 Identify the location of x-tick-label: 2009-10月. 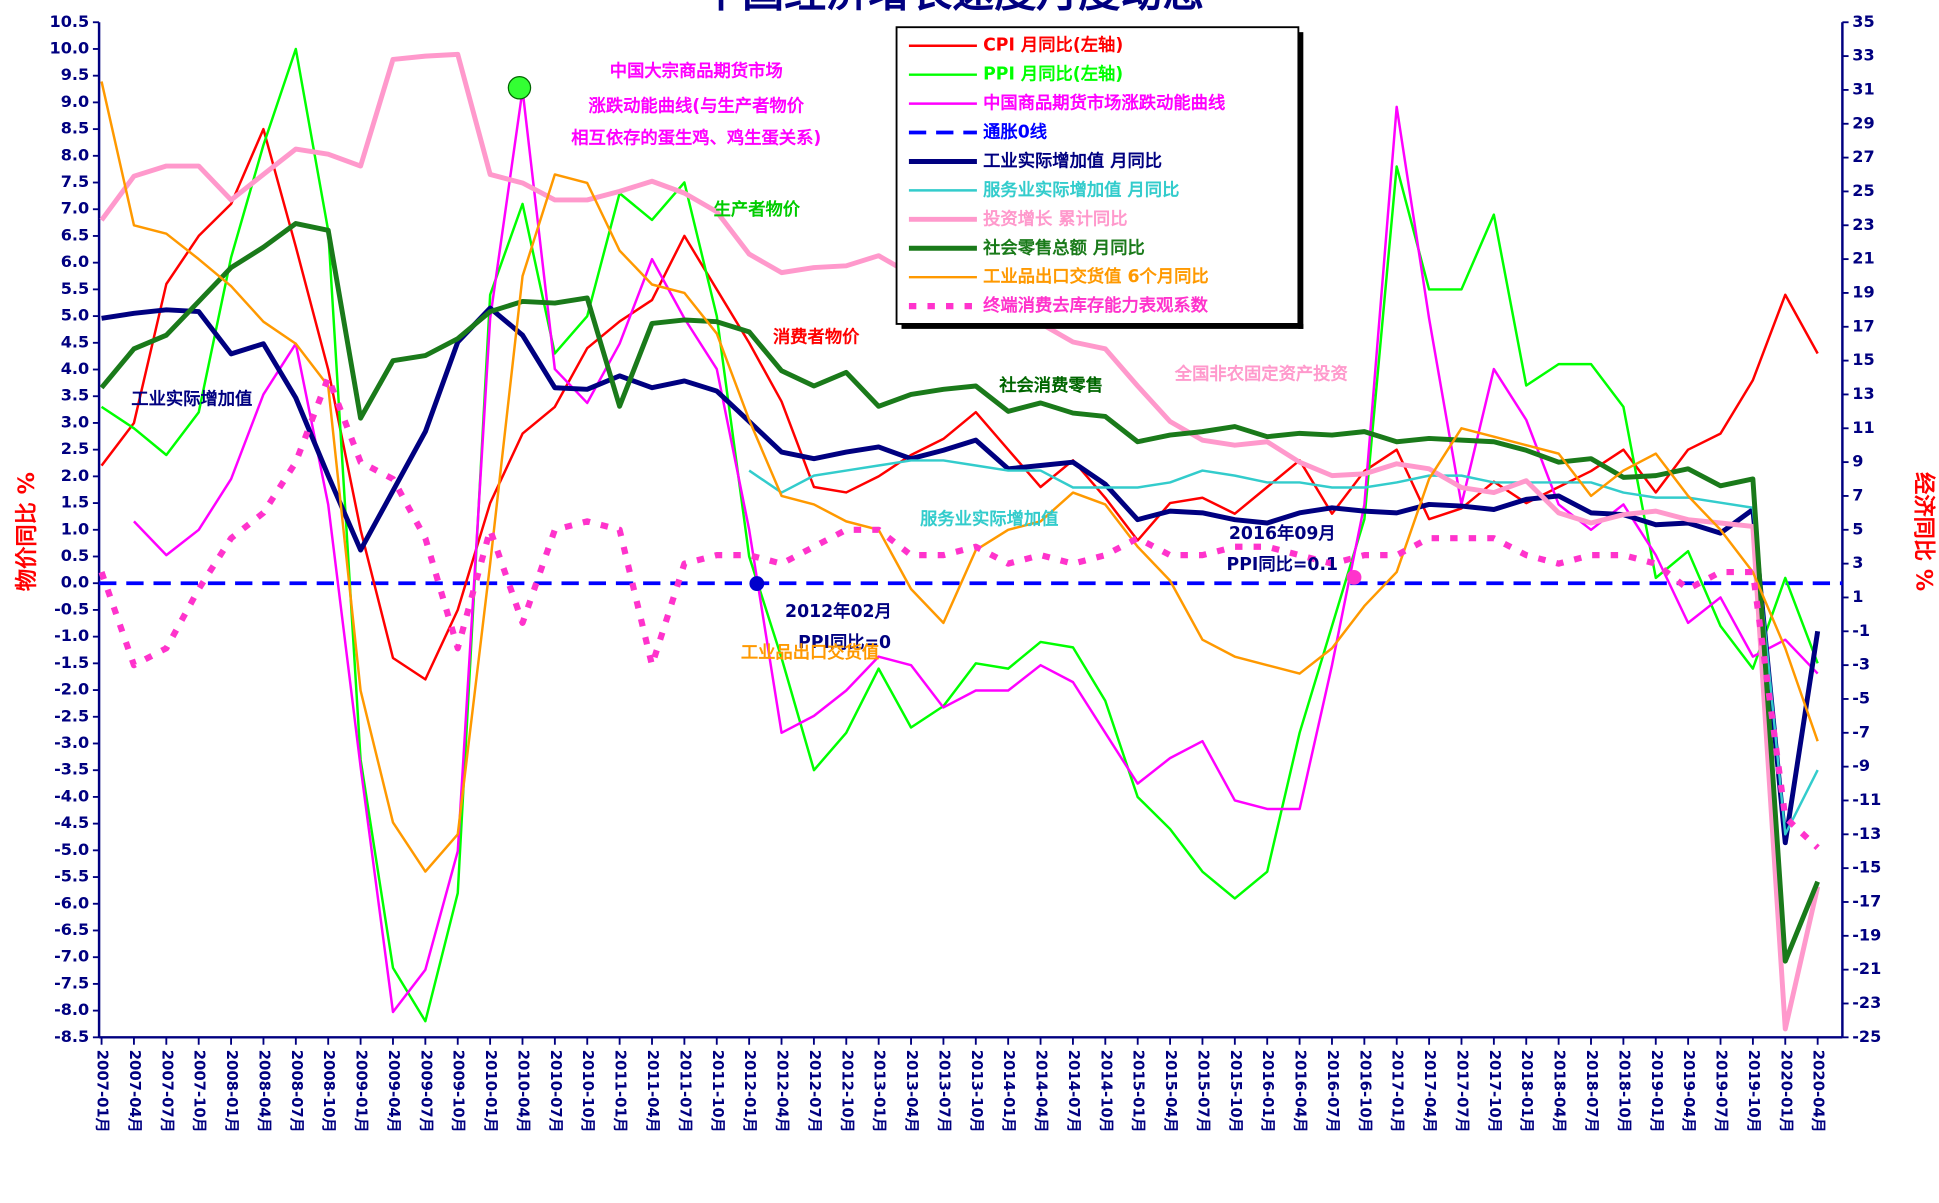
(458, 1091).